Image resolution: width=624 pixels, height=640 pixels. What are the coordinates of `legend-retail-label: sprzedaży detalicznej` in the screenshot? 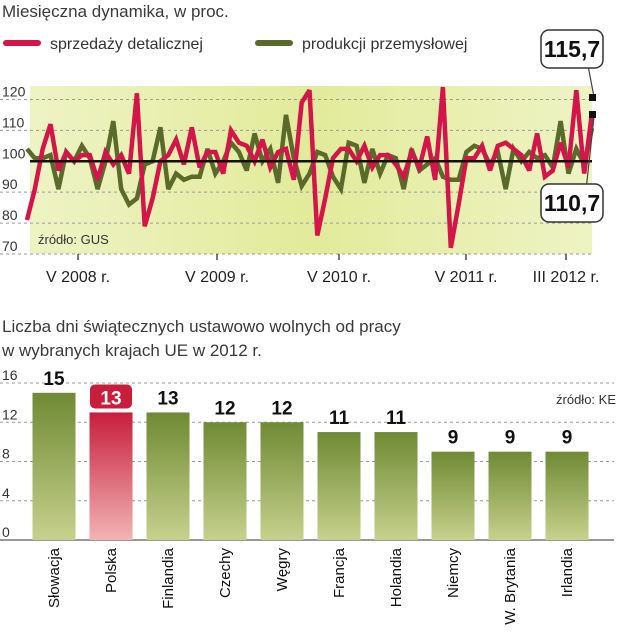 It's located at (126, 44).